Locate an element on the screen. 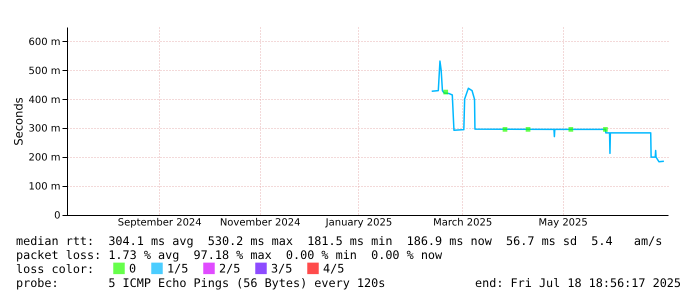 This screenshot has width=697, height=297. text: packet loss: 1.73 % avg 97.18 % max 0.00 % min 0.00 % now is located at coordinates (229, 255).